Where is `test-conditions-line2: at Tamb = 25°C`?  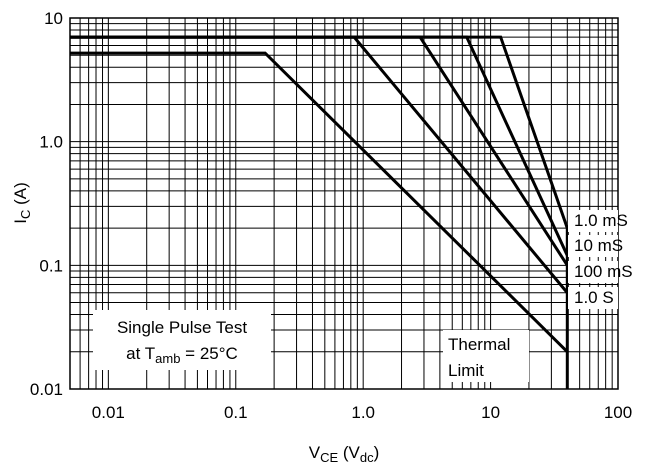 test-conditions-line2: at Tamb = 25°C is located at coordinates (182, 355).